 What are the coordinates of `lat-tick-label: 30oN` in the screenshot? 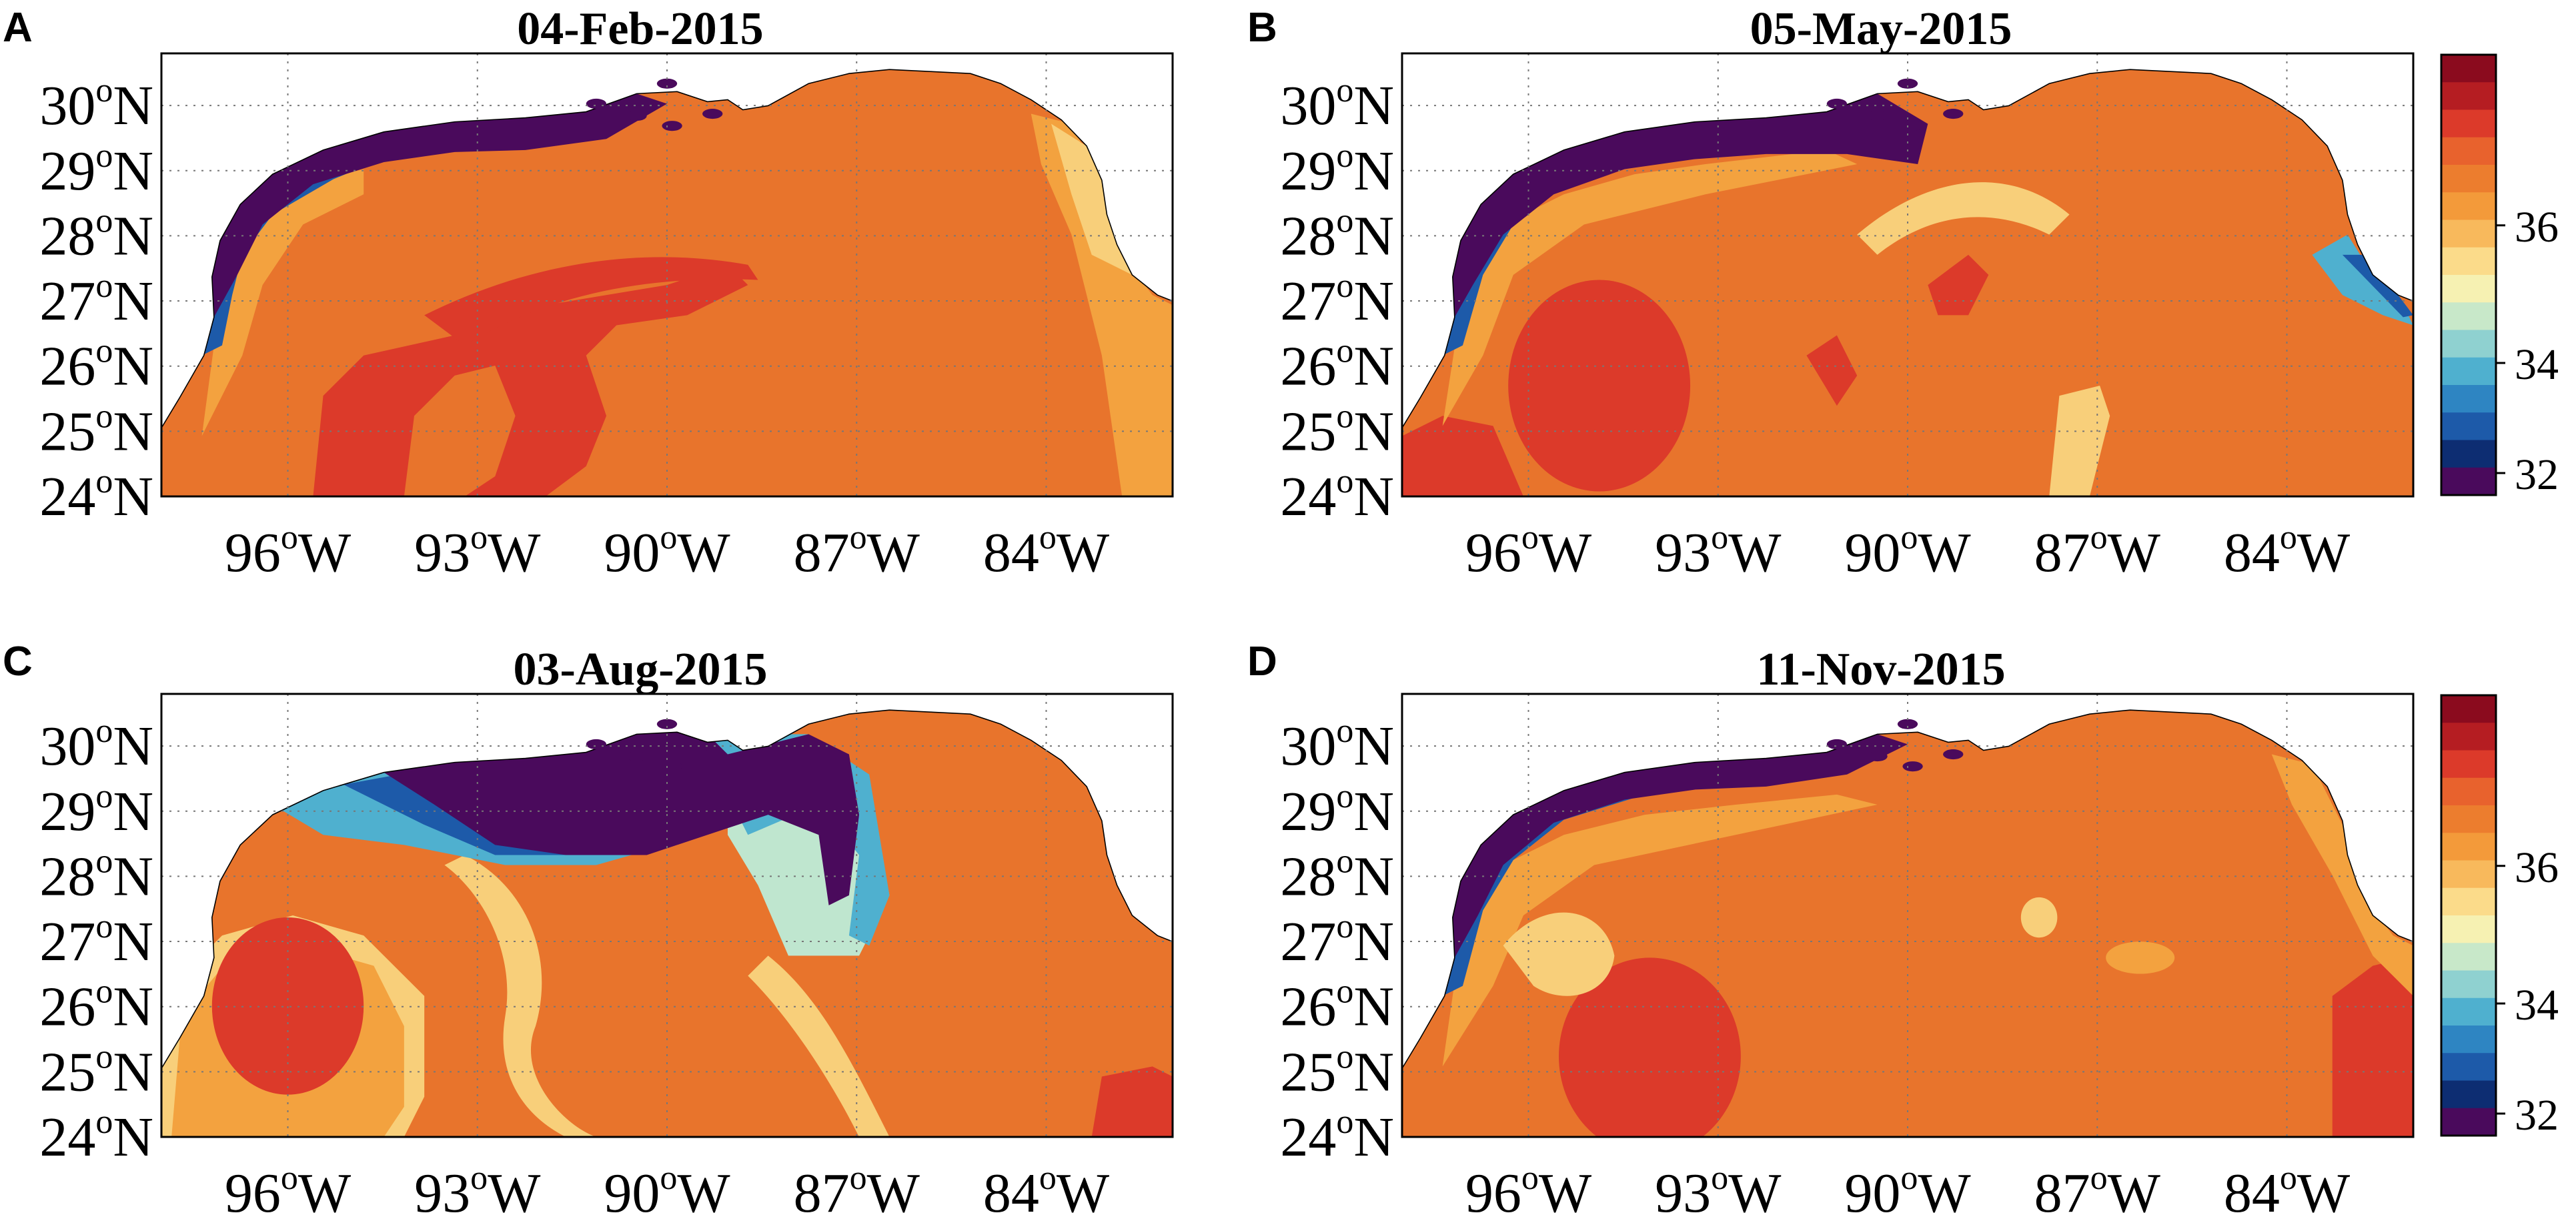 It's located at (1337, 745).